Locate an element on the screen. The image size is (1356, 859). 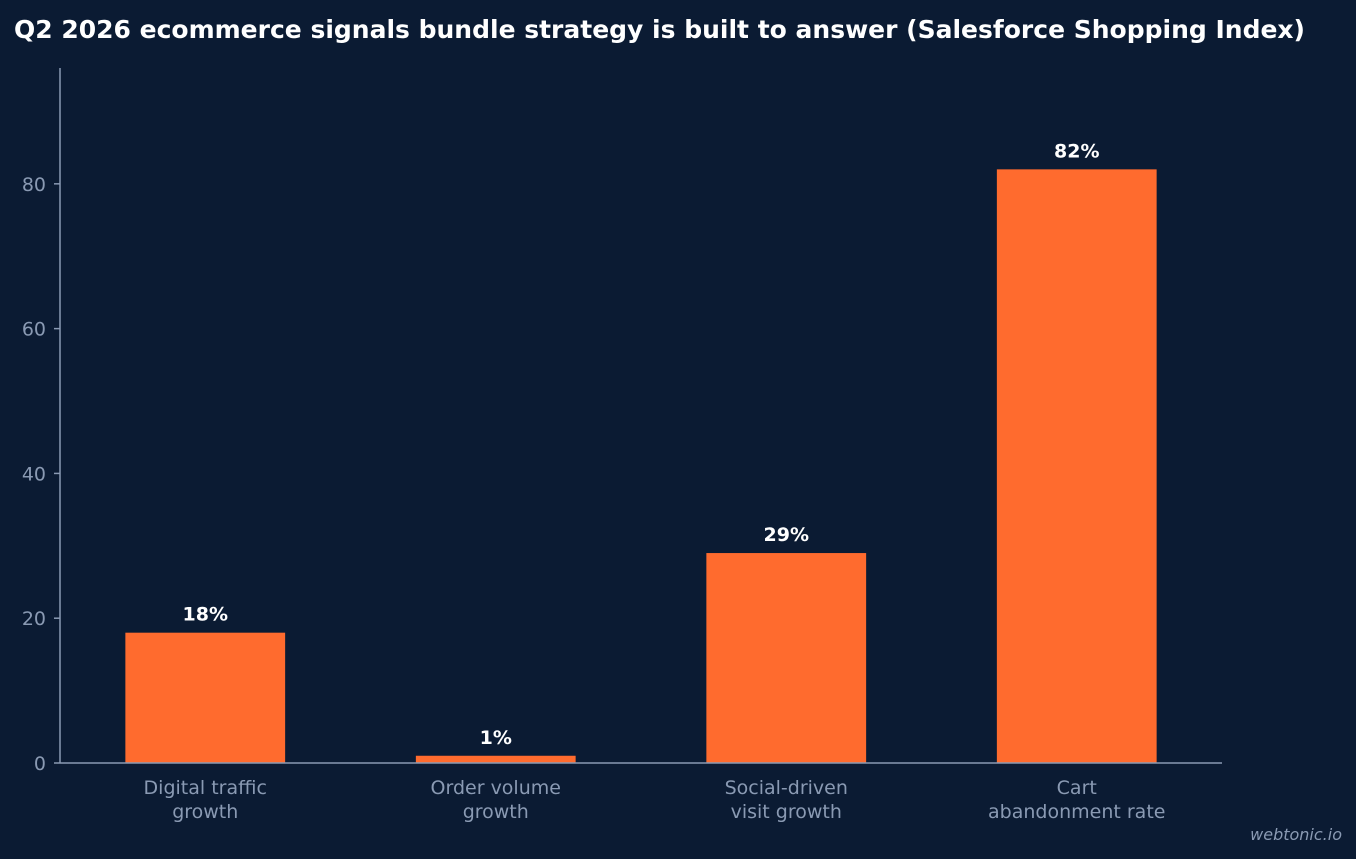
y-tick-label: 40 is located at coordinates (34, 474).